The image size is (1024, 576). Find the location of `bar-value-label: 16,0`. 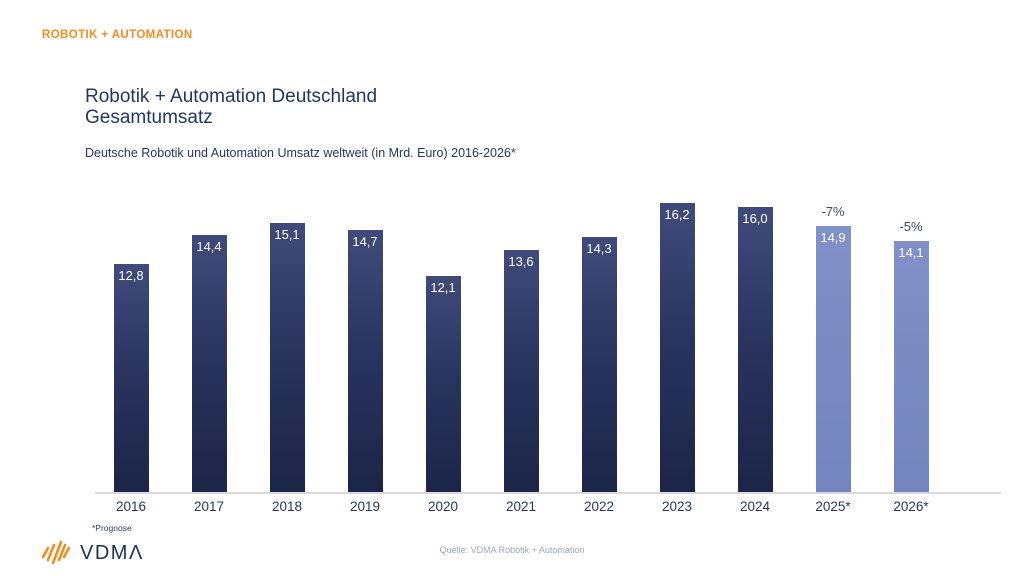

bar-value-label: 16,0 is located at coordinates (755, 218).